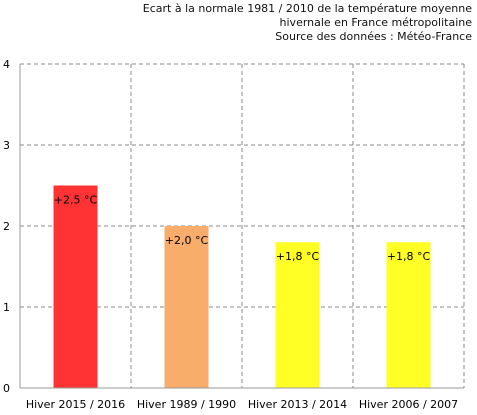 The image size is (477, 415). What do you see at coordinates (297, 404) in the screenshot?
I see `x-category-label: Hiver 2013 / 2014` at bounding box center [297, 404].